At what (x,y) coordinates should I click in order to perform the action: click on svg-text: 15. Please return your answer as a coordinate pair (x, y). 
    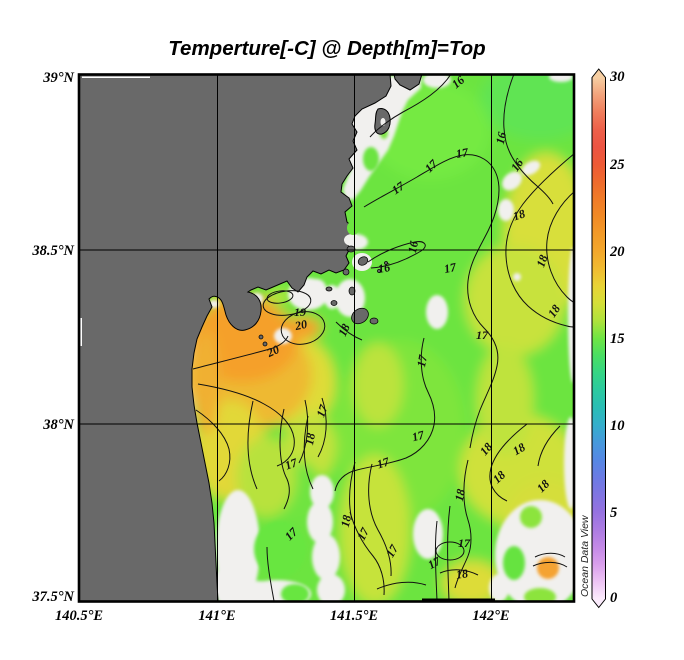
    Looking at the image, I should click on (617, 339).